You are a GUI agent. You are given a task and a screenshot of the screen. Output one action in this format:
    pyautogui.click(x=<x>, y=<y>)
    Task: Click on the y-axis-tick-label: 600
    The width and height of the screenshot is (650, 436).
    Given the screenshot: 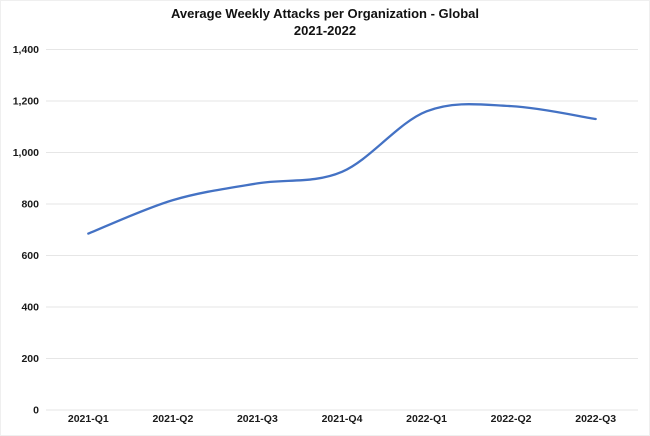 What is the action you would take?
    pyautogui.click(x=30, y=256)
    